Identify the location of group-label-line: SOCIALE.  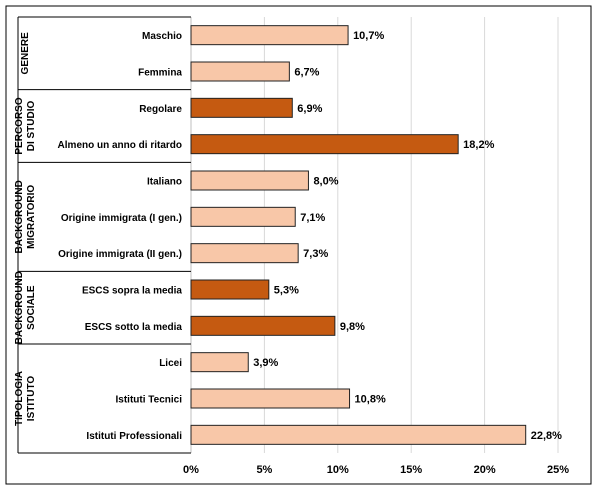
(31, 307).